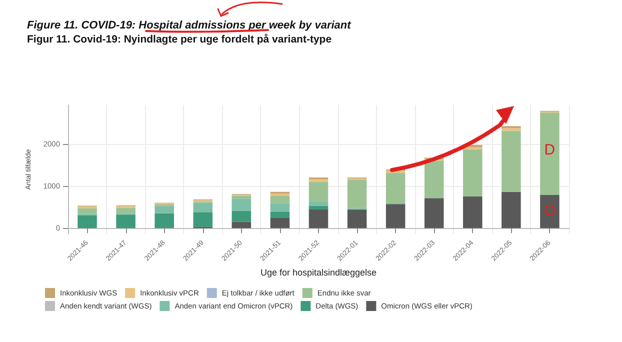 The height and width of the screenshot is (342, 622). Describe the element at coordinates (318, 273) in the screenshot. I see `x-axis-title: Uge for hospitalsindlæggelse` at that location.